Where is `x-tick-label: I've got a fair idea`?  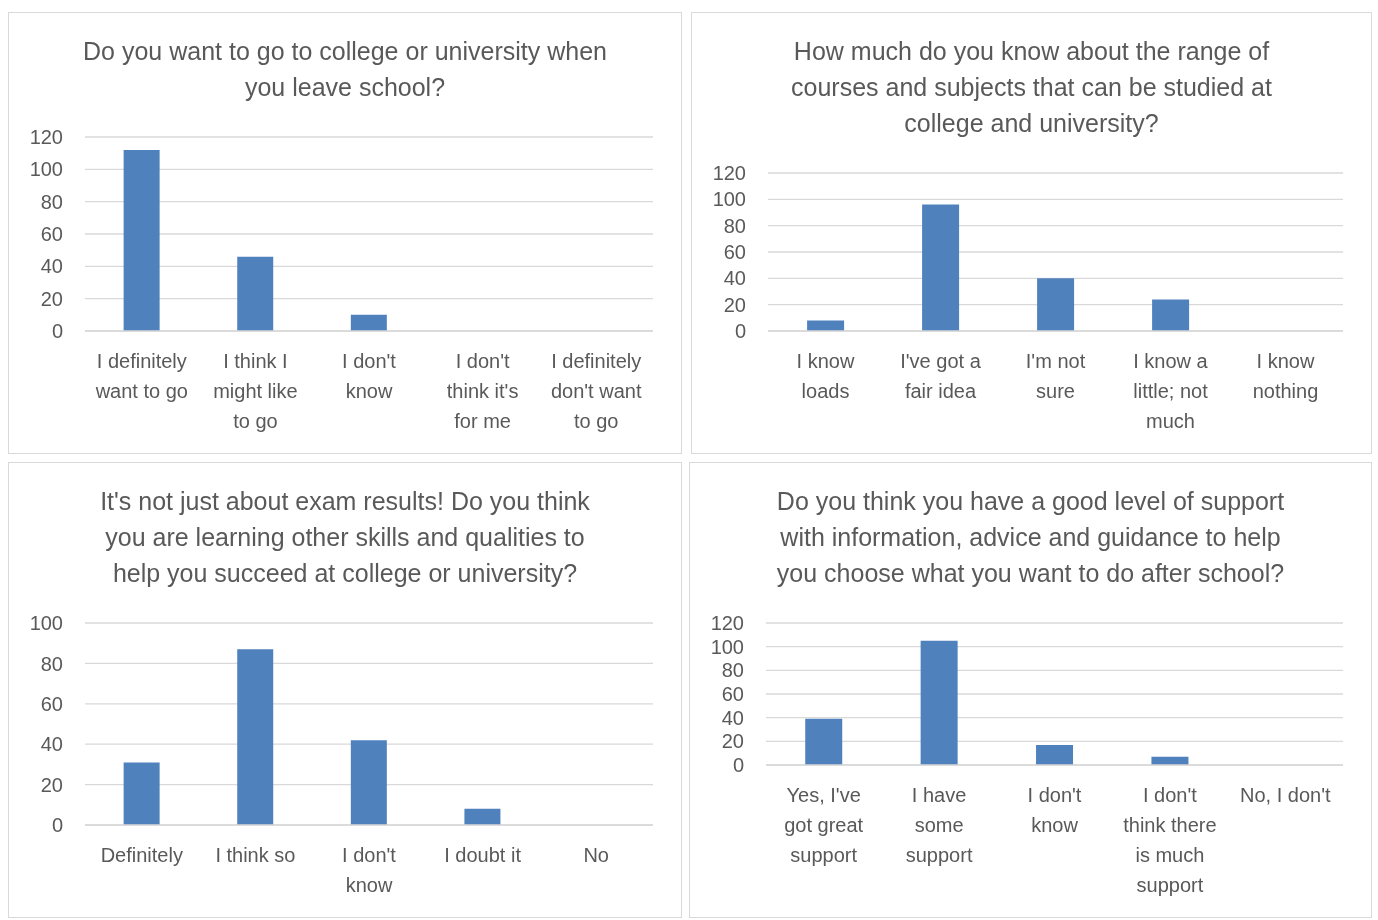
x-tick-label: I've got a fair idea is located at coordinates (941, 376).